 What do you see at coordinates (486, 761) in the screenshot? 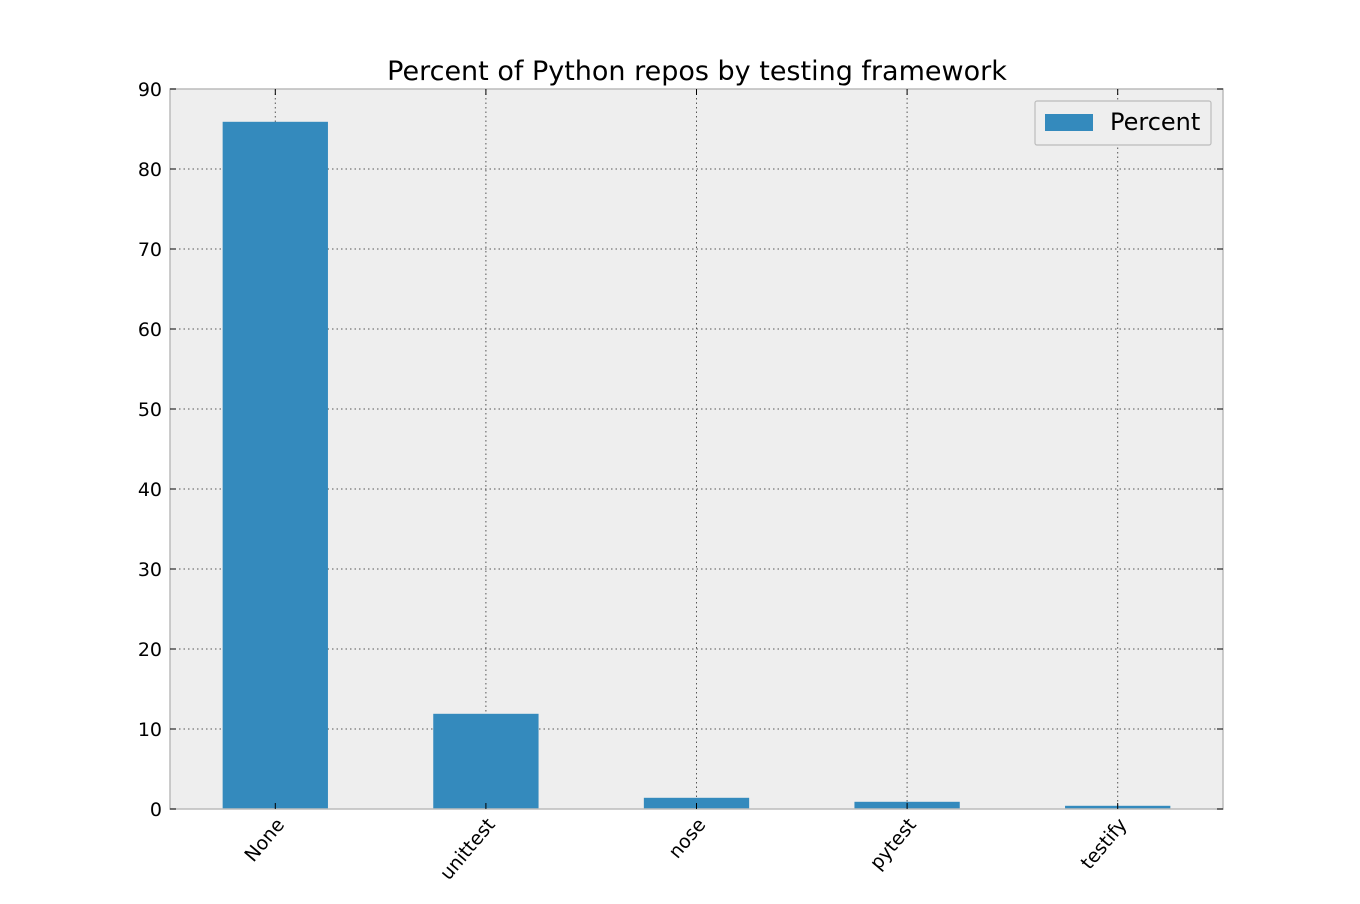
I see `bar-unittest` at bounding box center [486, 761].